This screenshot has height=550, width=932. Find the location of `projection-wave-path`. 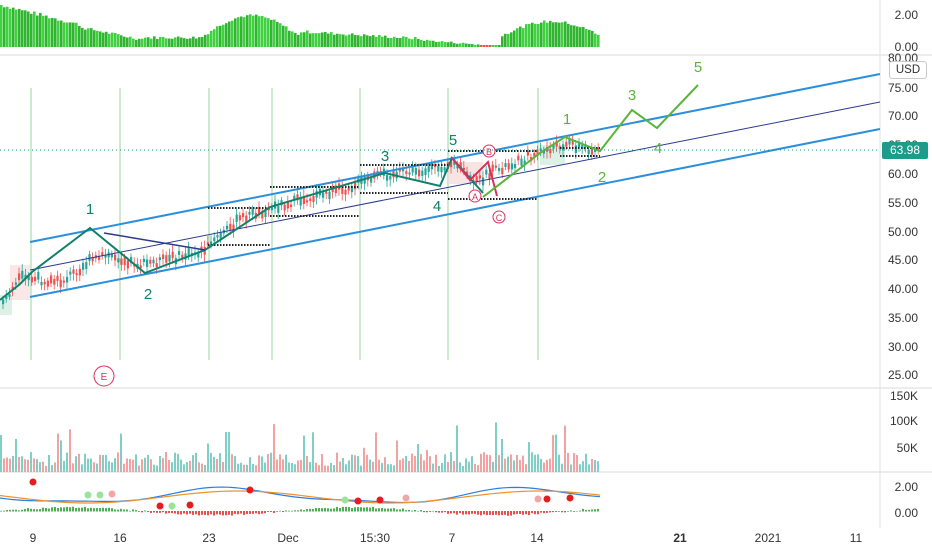

projection-wave-path is located at coordinates (590, 141).